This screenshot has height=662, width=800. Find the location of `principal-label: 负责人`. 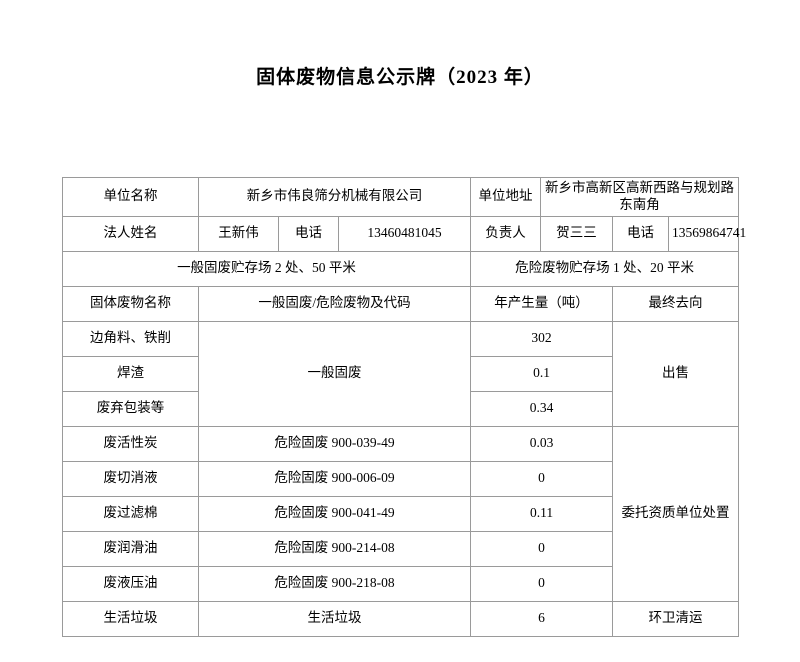

principal-label: 负责人 is located at coordinates (506, 233).